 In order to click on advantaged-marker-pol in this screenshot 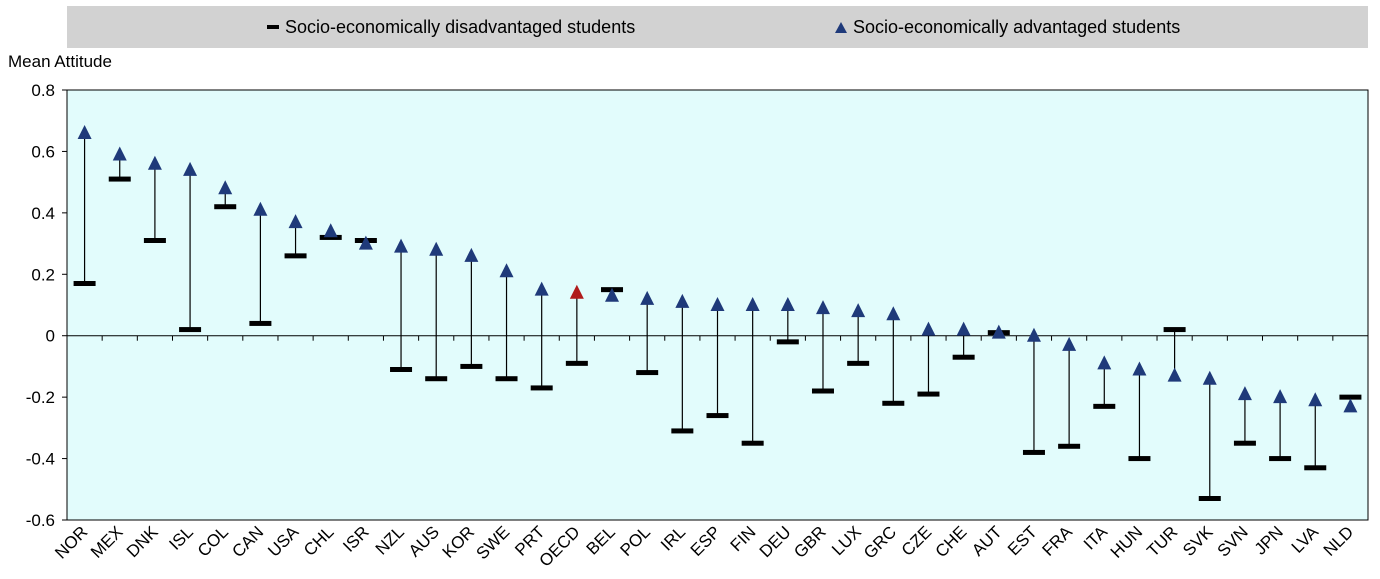, I will do `click(647, 297)`.